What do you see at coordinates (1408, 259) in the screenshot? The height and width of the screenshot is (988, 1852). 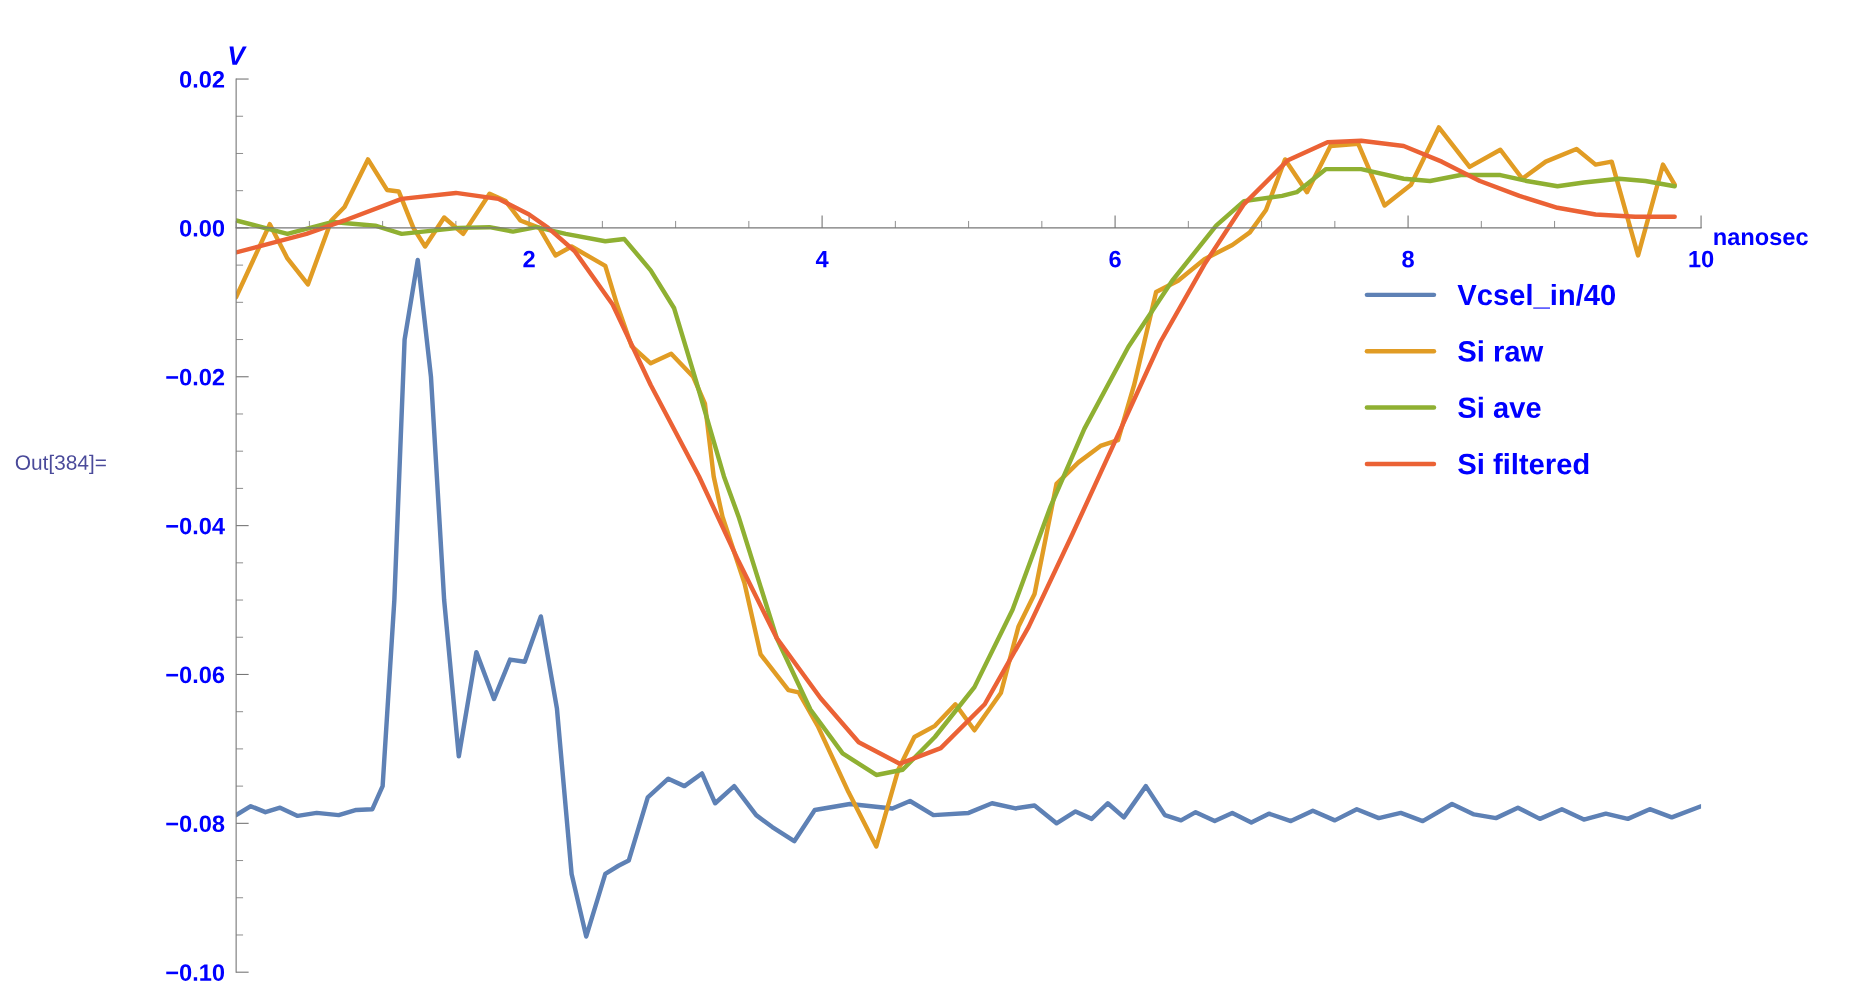 I see `x-tick-label: 8` at bounding box center [1408, 259].